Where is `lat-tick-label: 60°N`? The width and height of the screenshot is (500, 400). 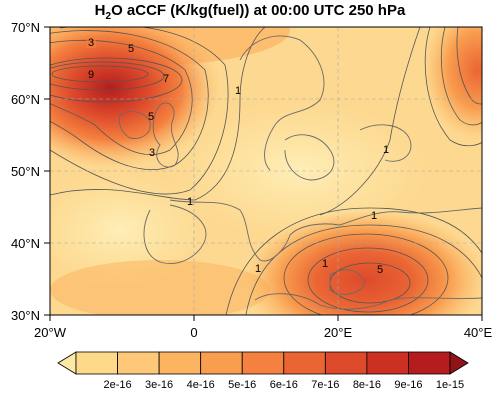 lat-tick-label: 60°N is located at coordinates (25, 99).